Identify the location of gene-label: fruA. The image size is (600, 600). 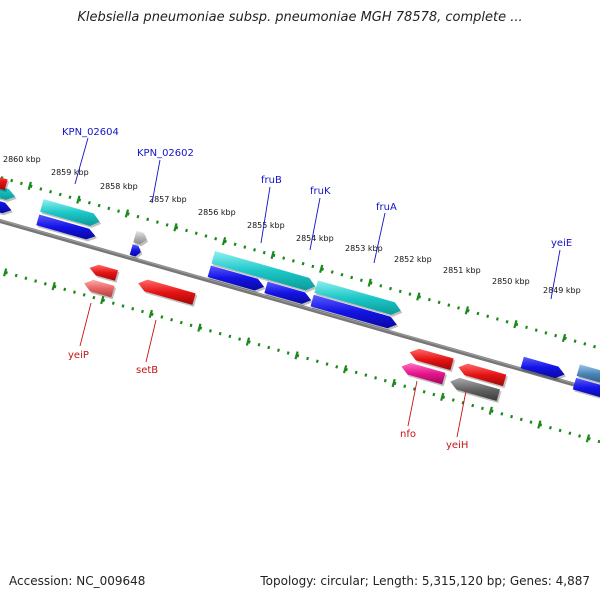
(386, 207).